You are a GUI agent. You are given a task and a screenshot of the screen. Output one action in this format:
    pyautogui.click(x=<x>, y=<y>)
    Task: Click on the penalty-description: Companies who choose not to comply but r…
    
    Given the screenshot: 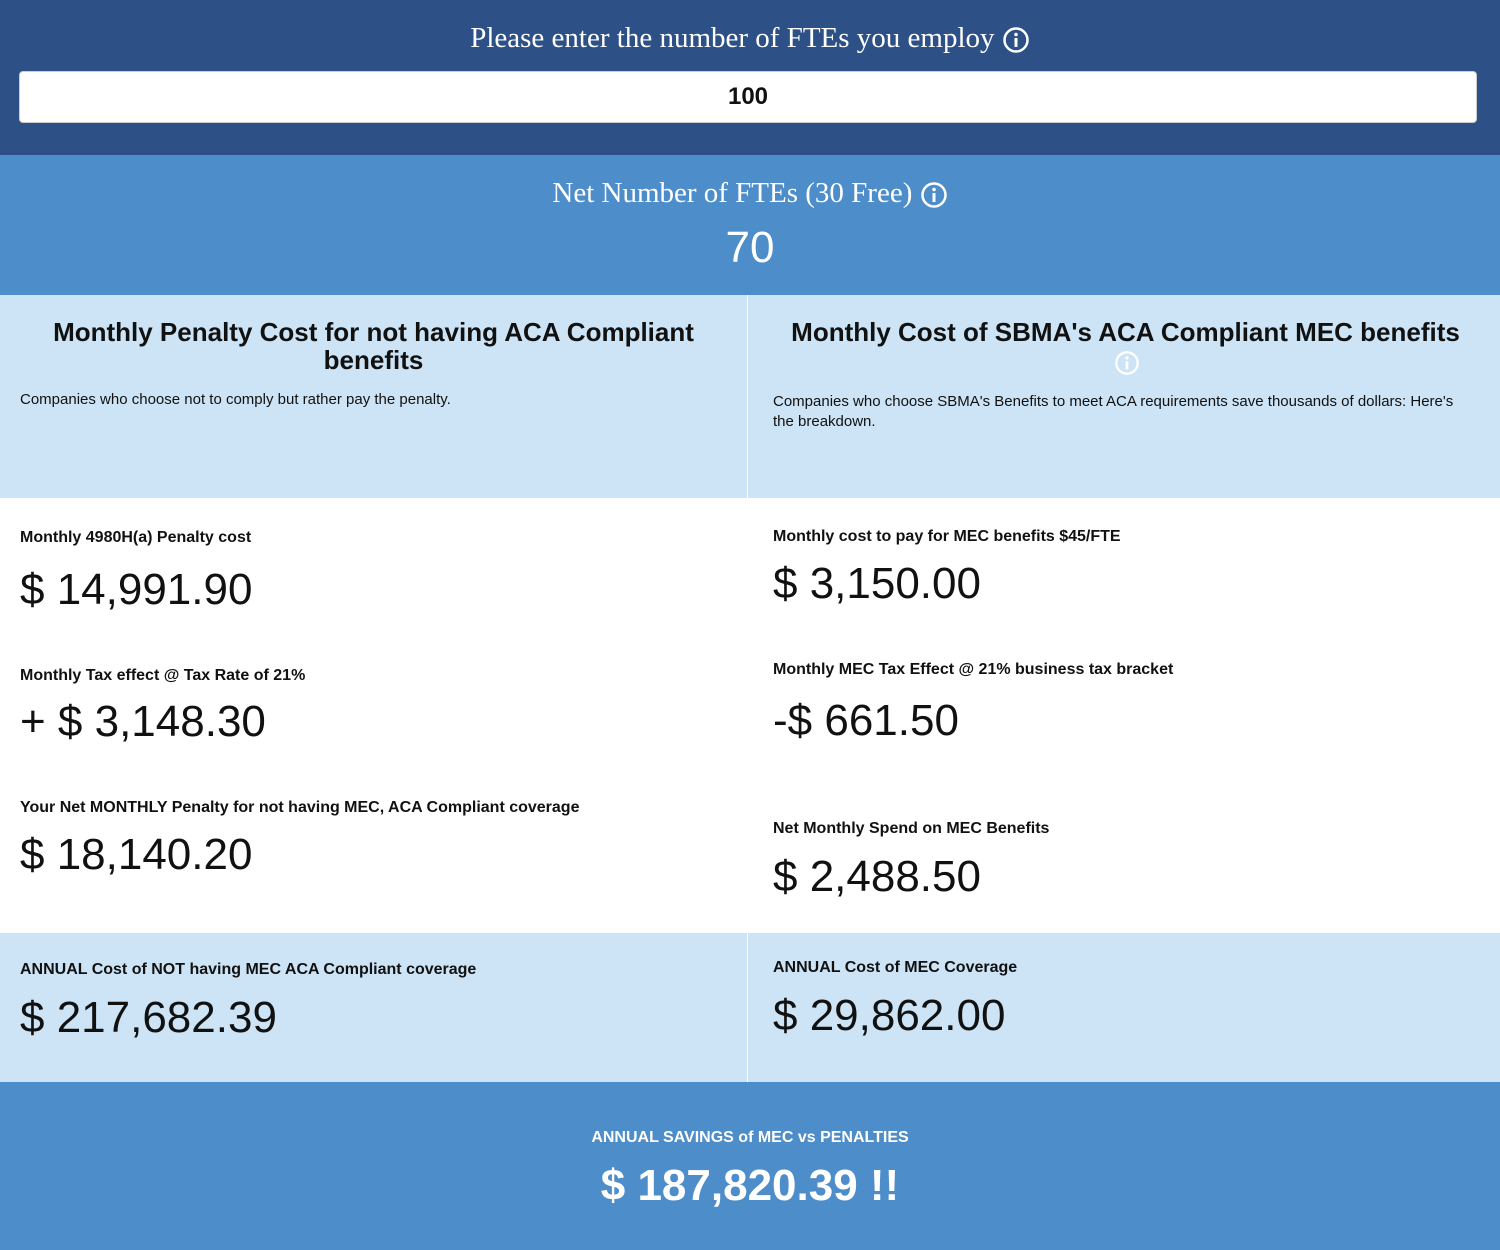 What is the action you would take?
    pyautogui.click(x=235, y=399)
    